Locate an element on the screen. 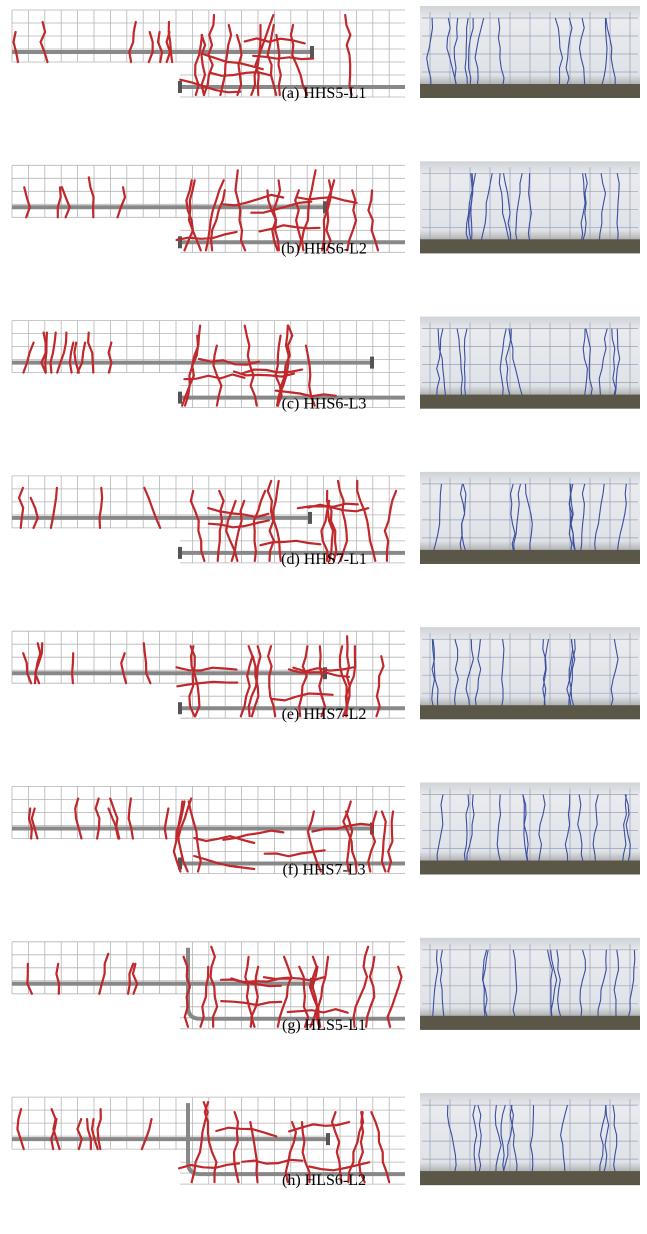 The width and height of the screenshot is (647, 1234). panel: (e) HHS7-L2 is located at coordinates (325, 675).